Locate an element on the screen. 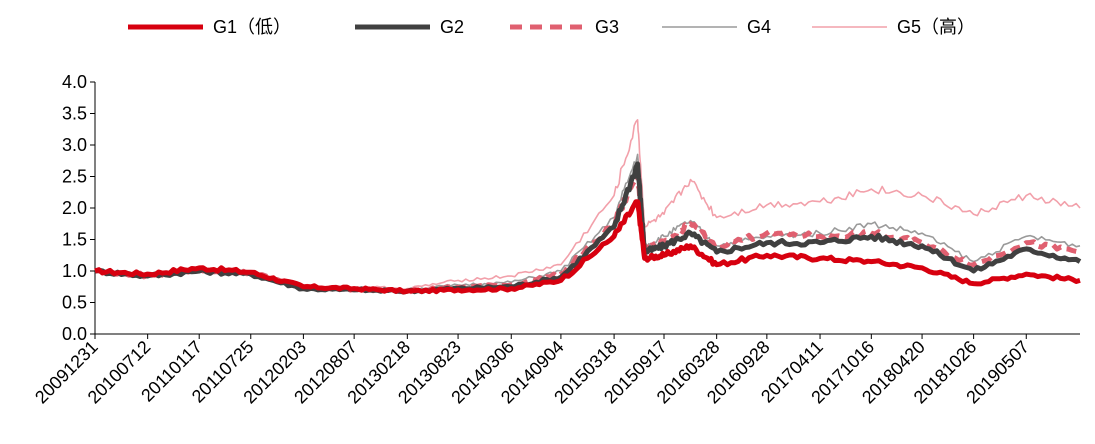  y-tick-label: 3.5 is located at coordinates (74, 114).